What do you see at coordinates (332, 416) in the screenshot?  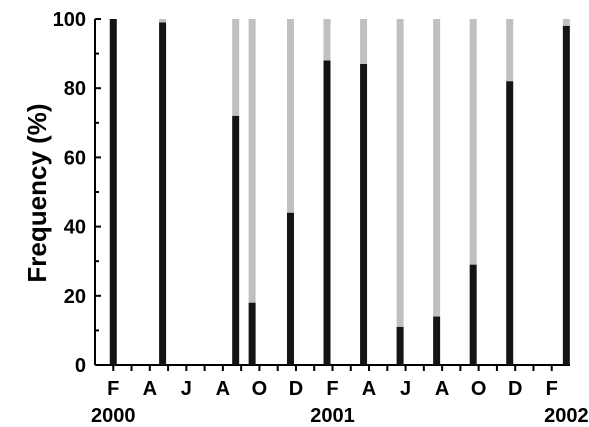 I see `x-year-label: 2001` at bounding box center [332, 416].